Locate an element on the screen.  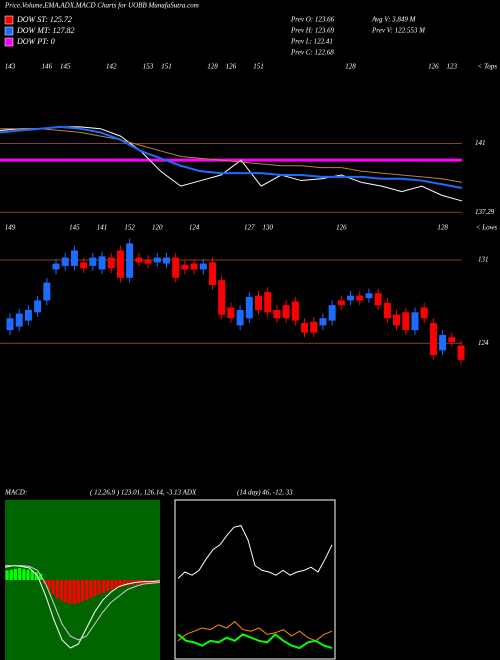
y-tick-label: 141 is located at coordinates (480, 143).